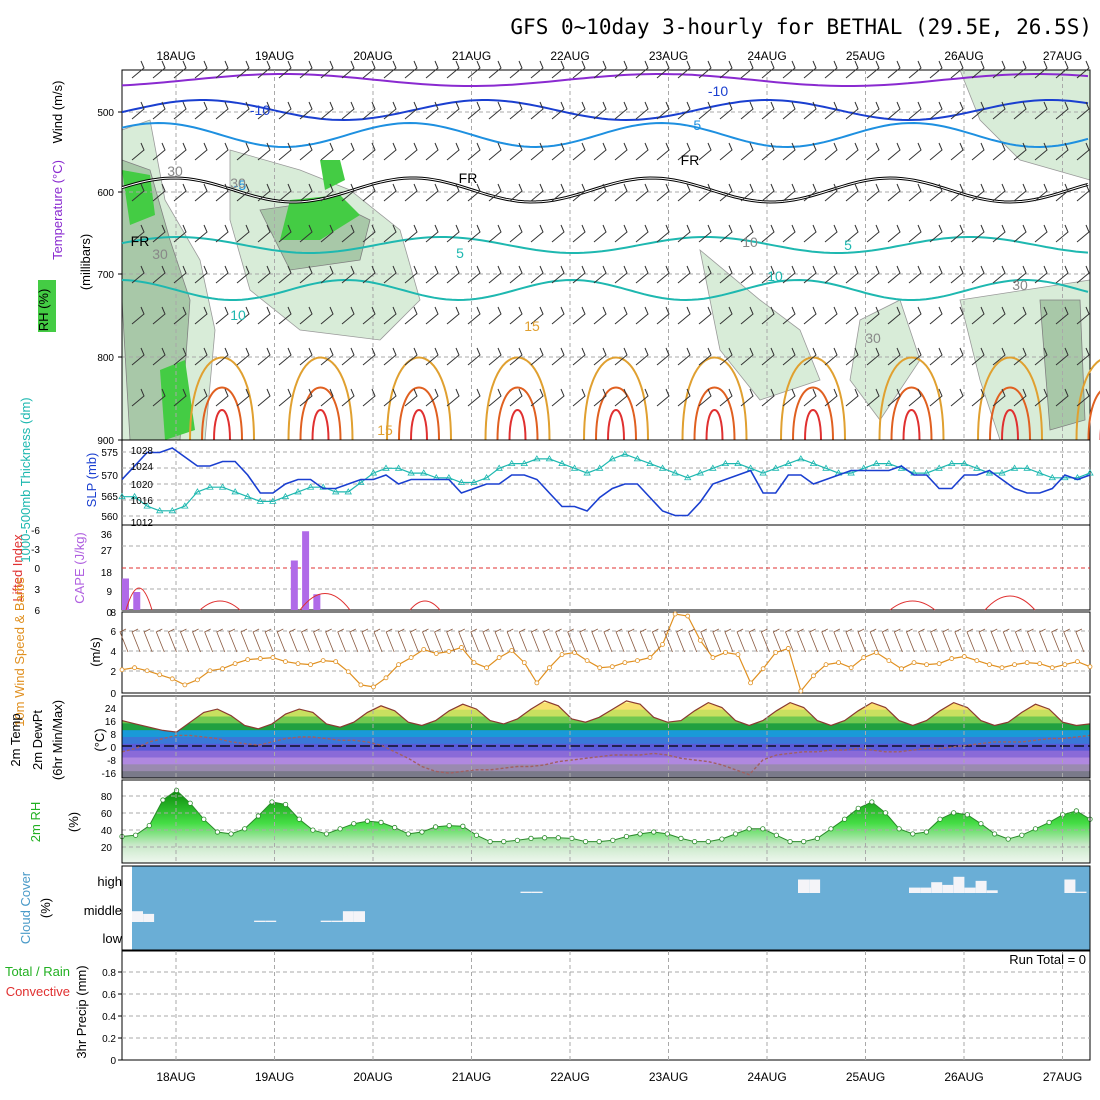 This screenshot has width=1100, height=1100. Describe the element at coordinates (73, 822) in the screenshot. I see `rh2m-unit-label: (%)` at that location.